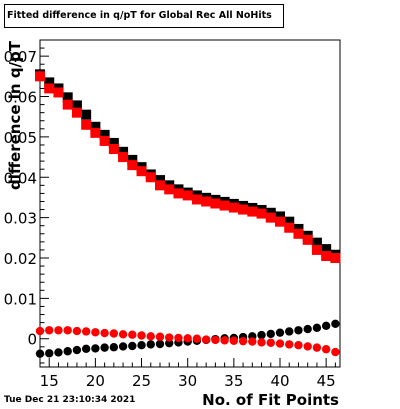 The image size is (400, 409). What do you see at coordinates (270, 400) in the screenshot?
I see `x-axis-label: No. of Fit Points` at bounding box center [270, 400].